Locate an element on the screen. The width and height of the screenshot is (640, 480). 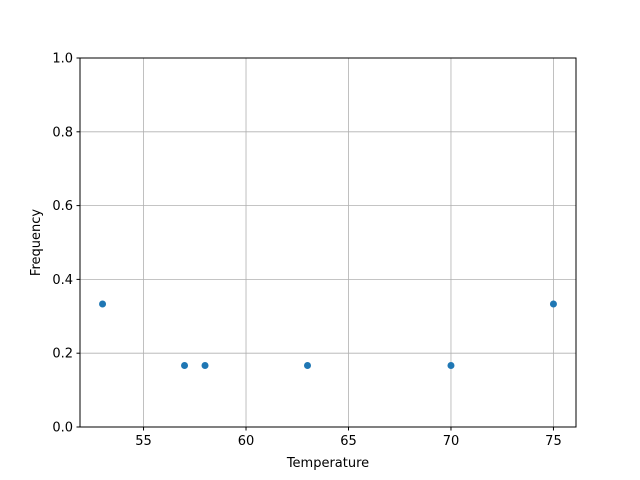
data-points is located at coordinates (328, 334).